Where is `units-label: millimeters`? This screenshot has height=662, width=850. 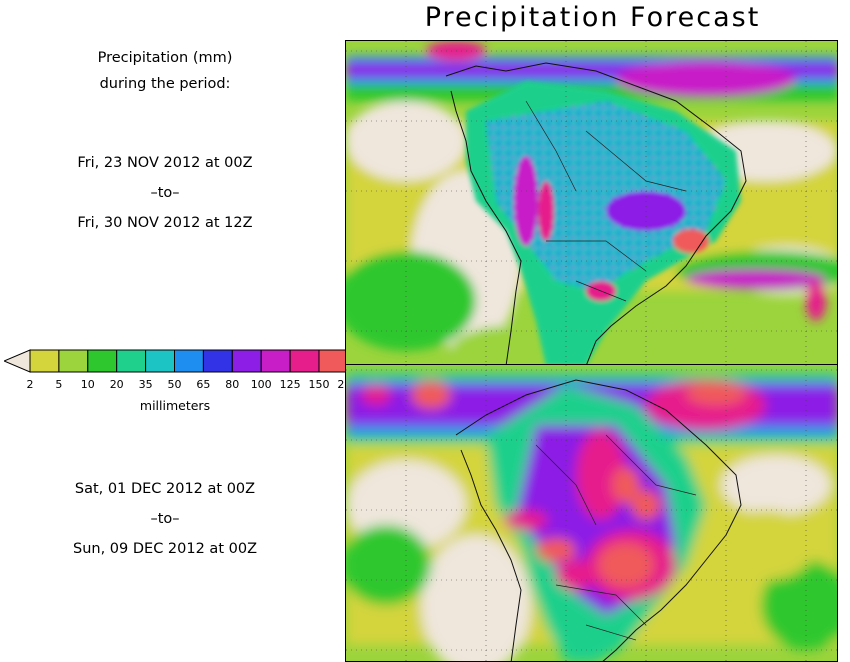
units-label: millimeters is located at coordinates (175, 405).